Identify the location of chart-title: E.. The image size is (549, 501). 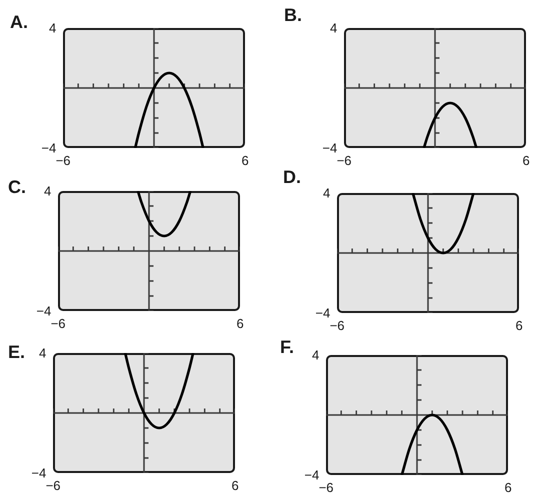
(17, 352).